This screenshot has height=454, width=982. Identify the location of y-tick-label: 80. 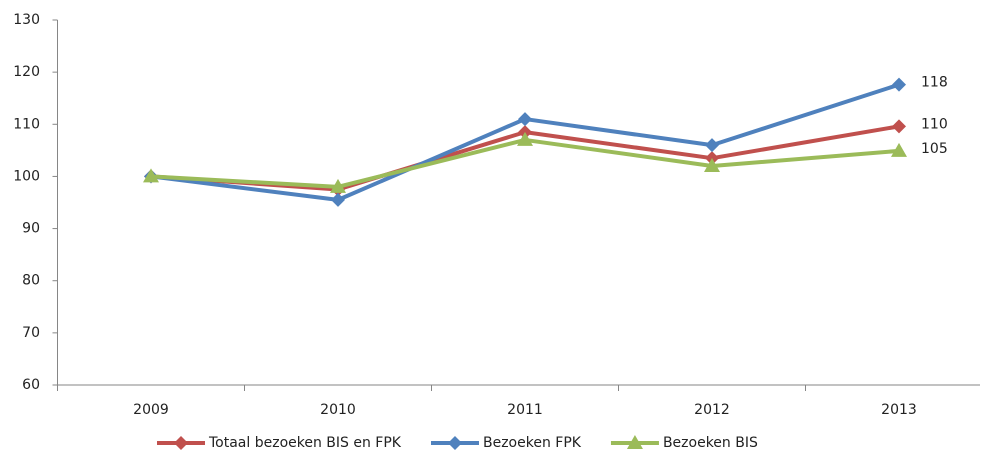
(31, 281).